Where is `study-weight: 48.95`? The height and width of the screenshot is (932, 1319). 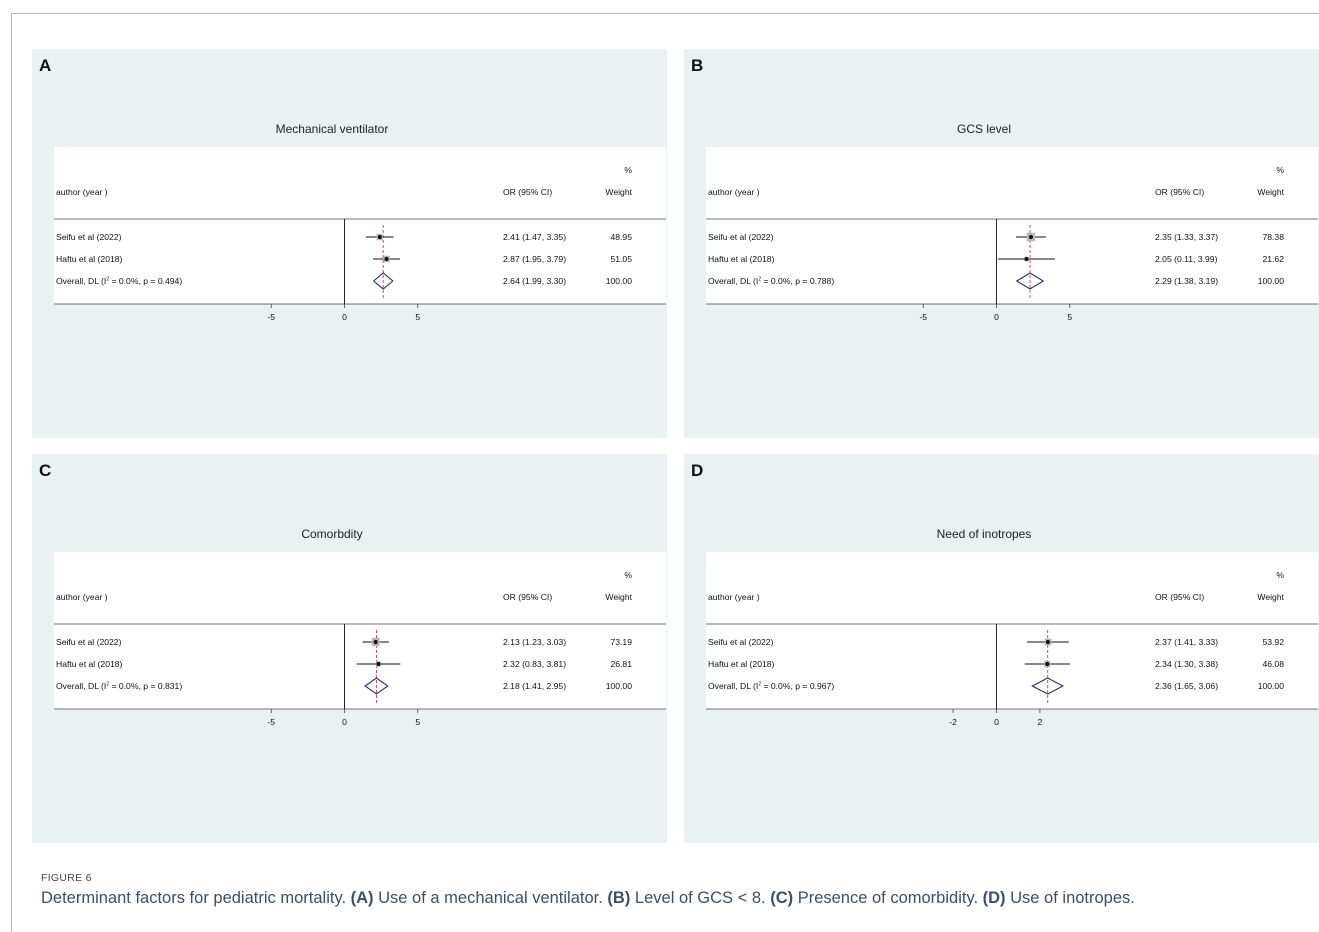 study-weight: 48.95 is located at coordinates (621, 237).